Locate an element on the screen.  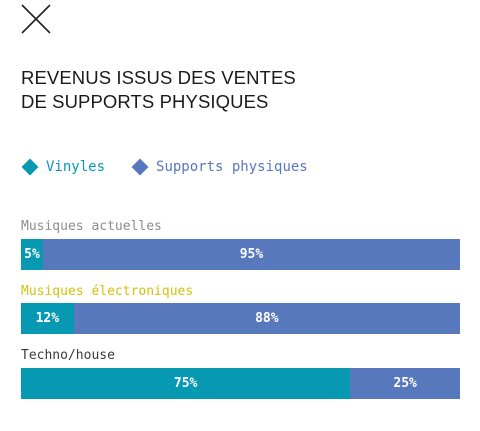
stacked-bar: 75% 25% is located at coordinates (240, 383).